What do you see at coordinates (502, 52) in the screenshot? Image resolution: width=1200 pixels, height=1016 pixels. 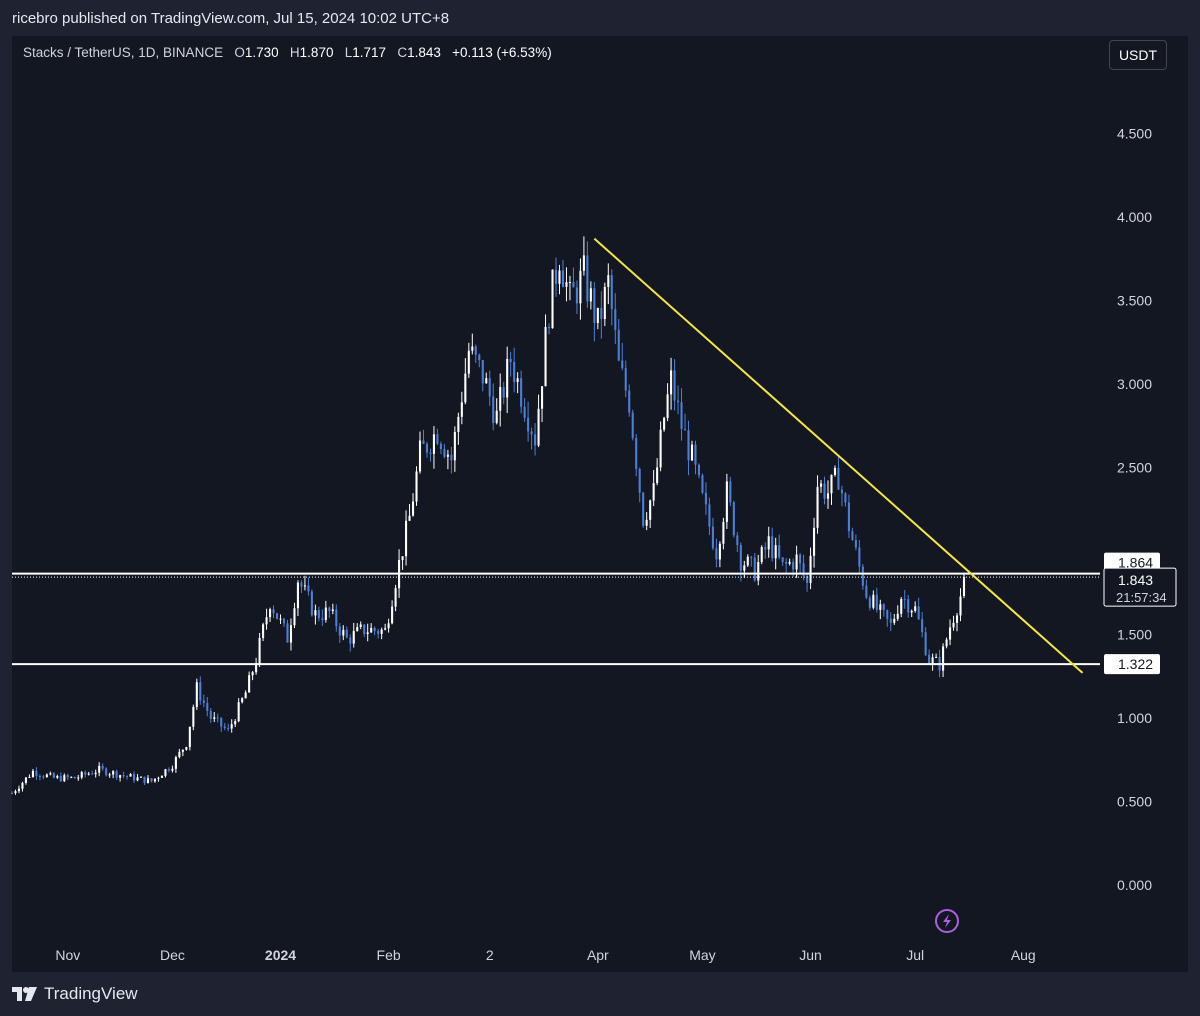 I see `change-value: +0.113 (+6.53%)` at bounding box center [502, 52].